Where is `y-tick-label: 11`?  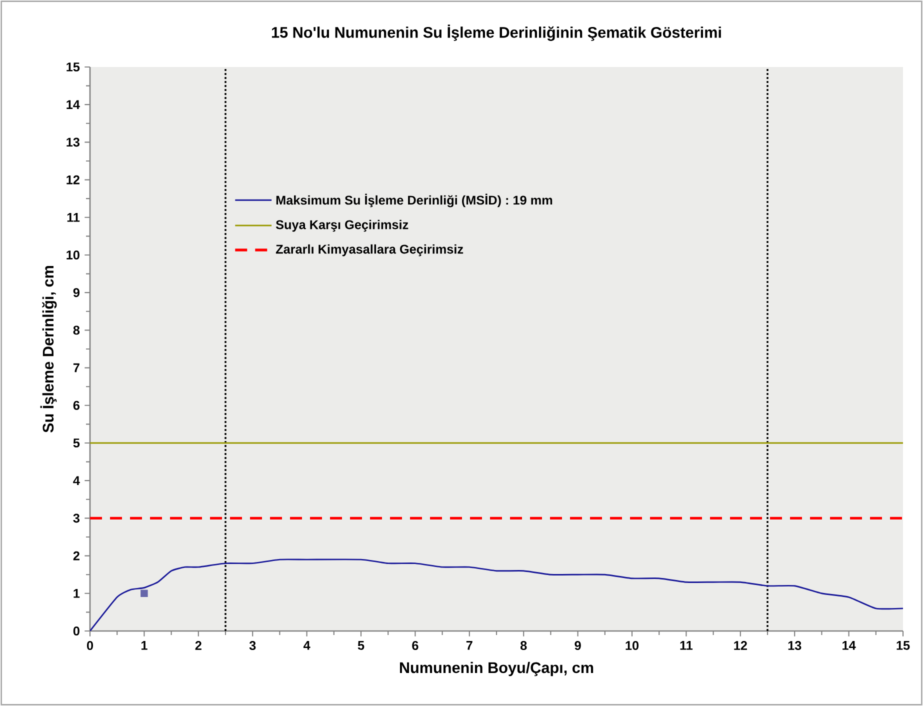 y-tick-label: 11 is located at coordinates (73, 217).